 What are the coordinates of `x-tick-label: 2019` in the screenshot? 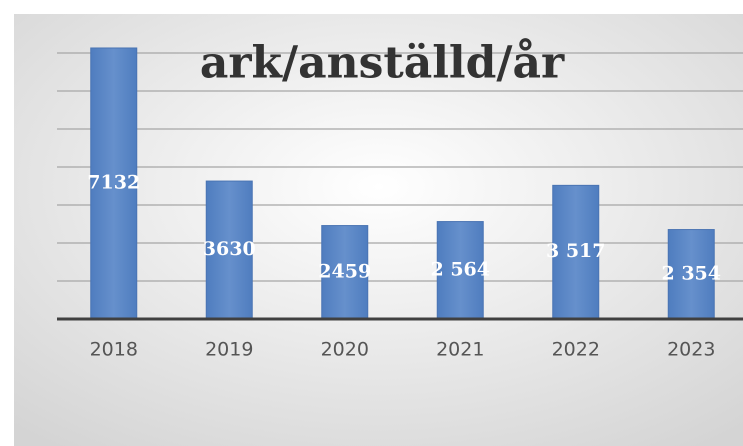 It's located at (229, 350).